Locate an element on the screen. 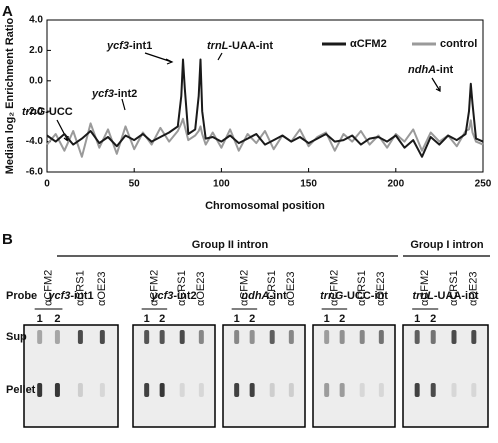 The image size is (498, 443). probe-name-gene: trnL is located at coordinates (424, 296).